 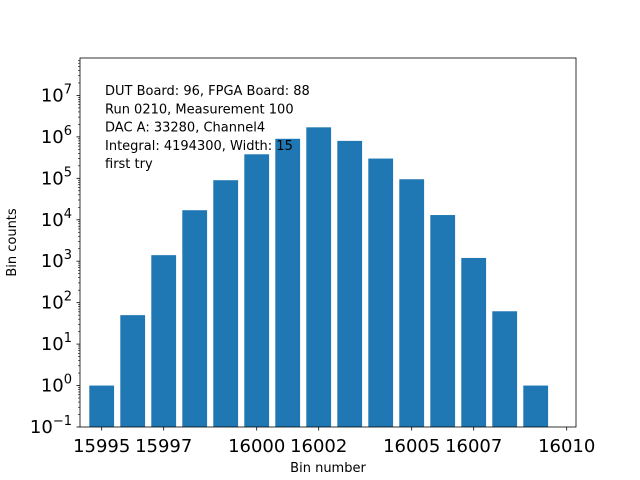 I want to click on y-tick-label-1: 10⁰, so click(x=56, y=385).